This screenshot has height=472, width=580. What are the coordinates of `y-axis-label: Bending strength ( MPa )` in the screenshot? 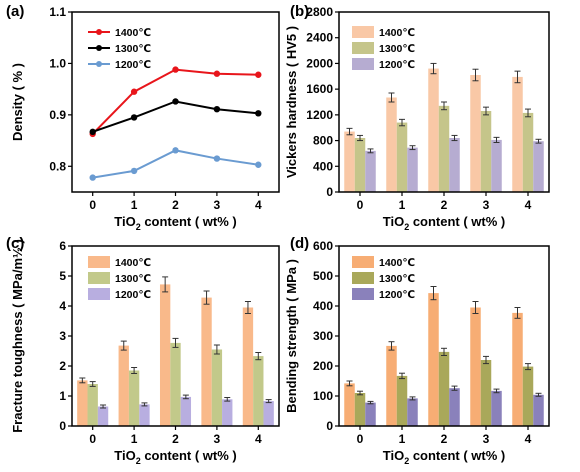 It's located at (291, 336).